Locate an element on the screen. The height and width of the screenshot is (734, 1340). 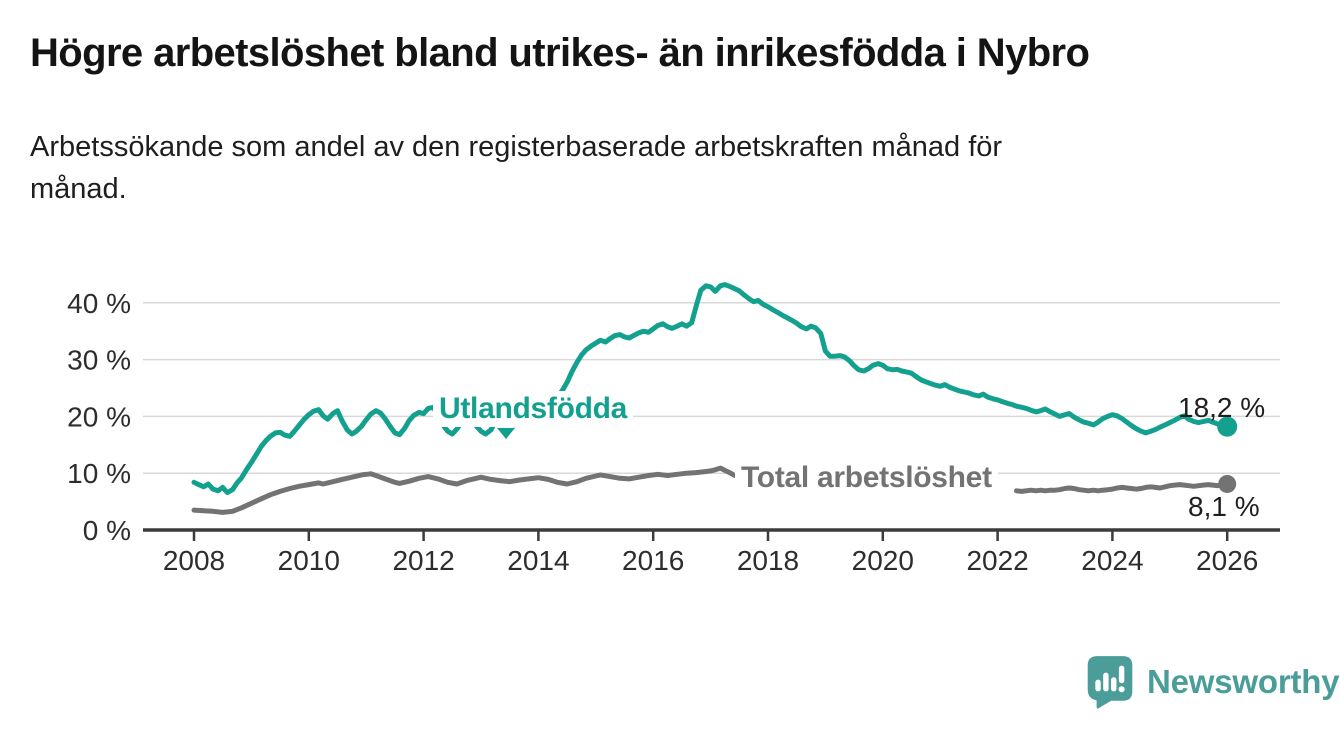
x-axis-tick-label: 2020 is located at coordinates (883, 560).